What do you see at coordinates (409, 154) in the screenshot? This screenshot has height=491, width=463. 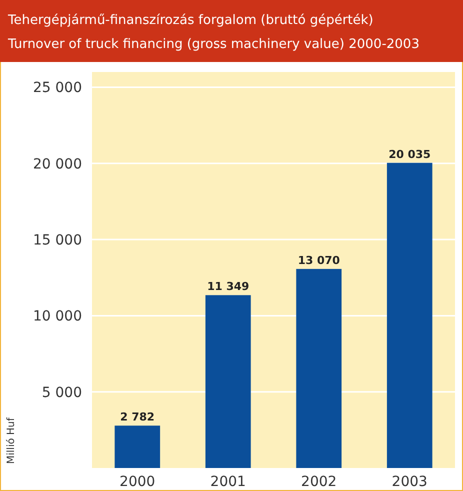 I see `data-label: 20 035` at bounding box center [409, 154].